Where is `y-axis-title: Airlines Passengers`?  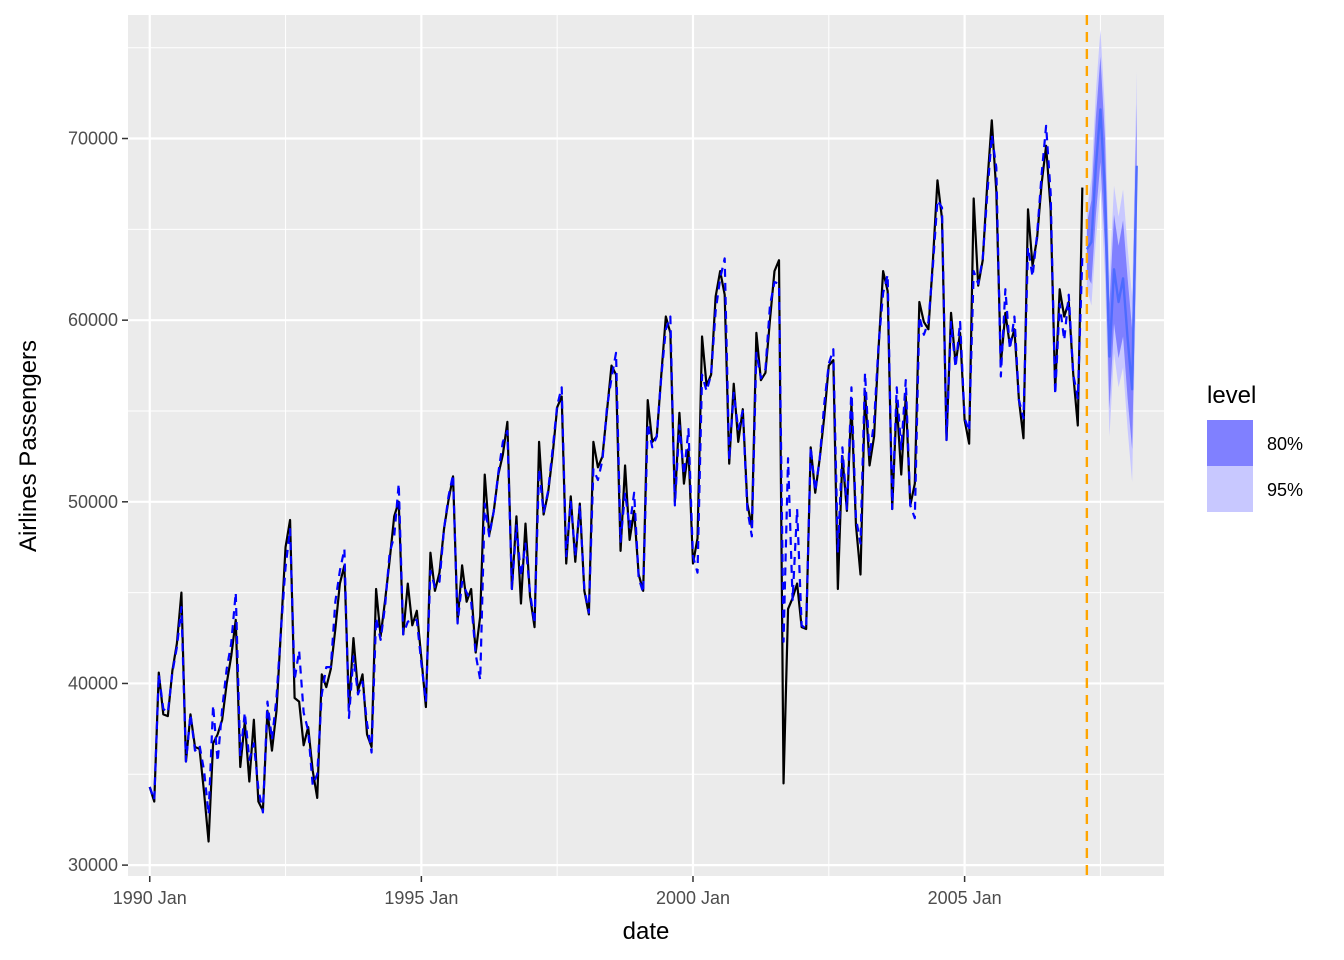 y-axis-title: Airlines Passengers is located at coordinates (28, 446).